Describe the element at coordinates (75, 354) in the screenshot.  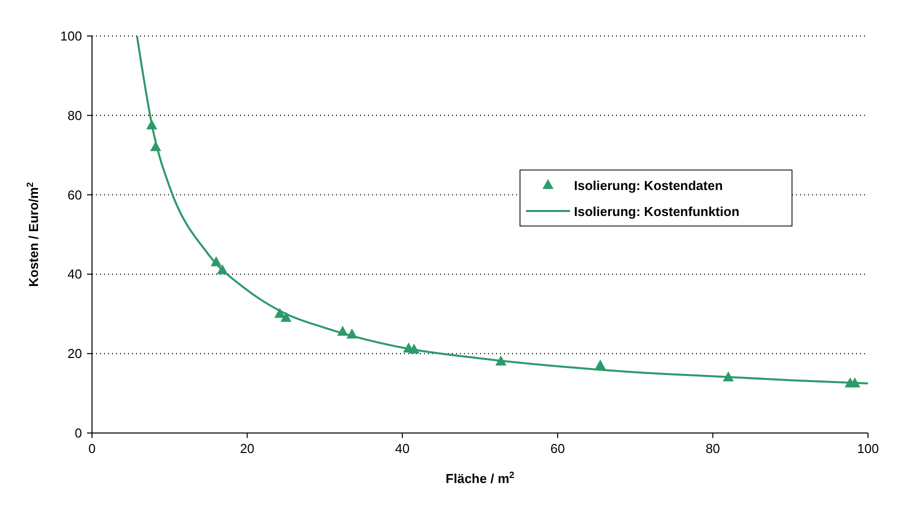
I see `y-tick-label: 20` at that location.